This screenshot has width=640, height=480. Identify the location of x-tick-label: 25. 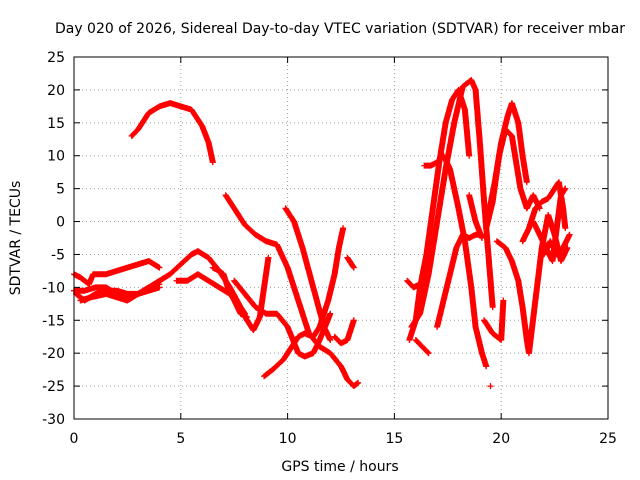
(608, 439).